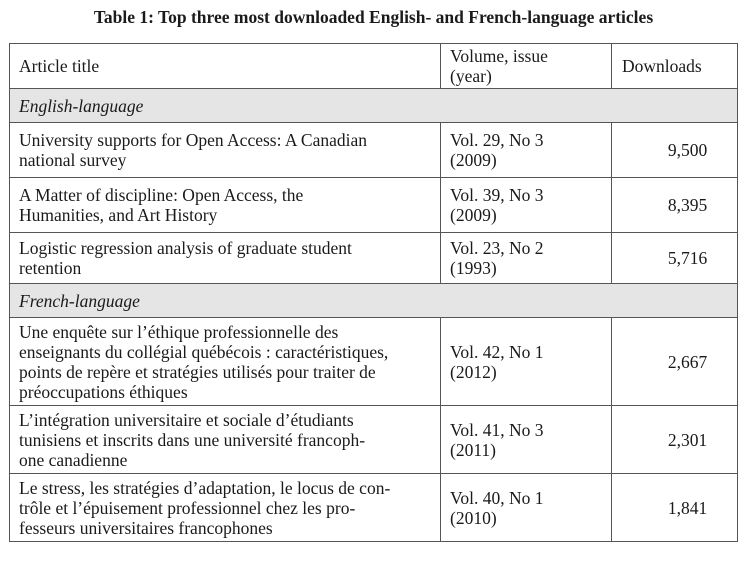 The image size is (747, 569). I want to click on group-label-english: English-language, so click(373, 105).